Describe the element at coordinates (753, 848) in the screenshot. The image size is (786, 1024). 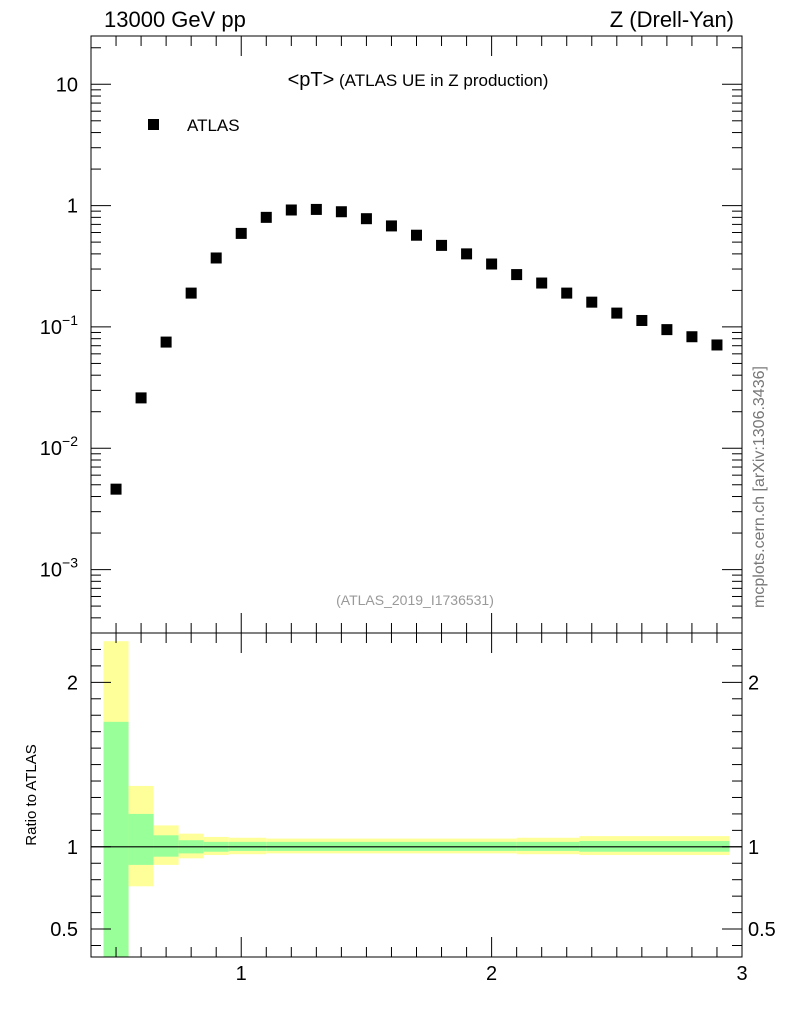
I see `ratio-tick-label-right: 1` at that location.